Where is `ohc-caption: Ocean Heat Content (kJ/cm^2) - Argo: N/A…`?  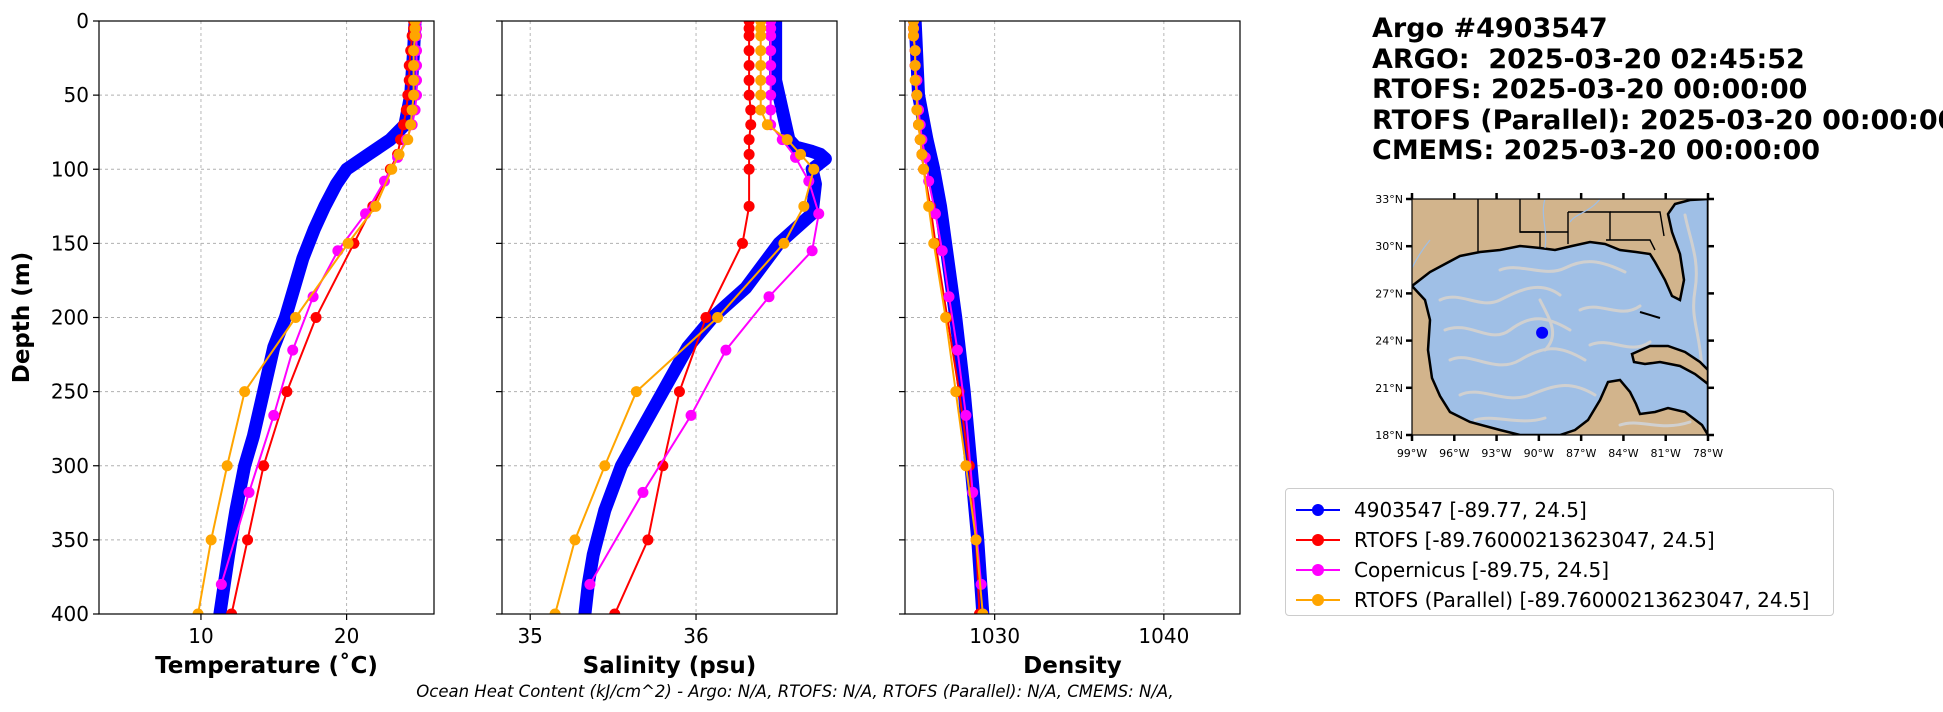
ohc-caption: Ocean Heat Content (kJ/cm^2) - Argo: N/A… is located at coordinates (795, 691).